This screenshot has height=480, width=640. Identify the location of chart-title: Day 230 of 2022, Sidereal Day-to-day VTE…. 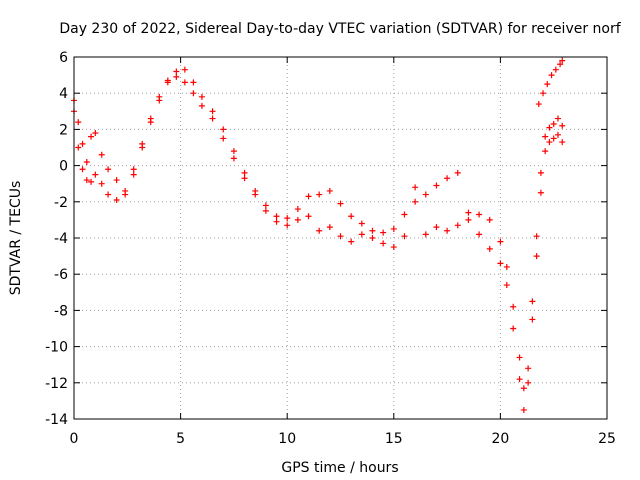
(340, 29).